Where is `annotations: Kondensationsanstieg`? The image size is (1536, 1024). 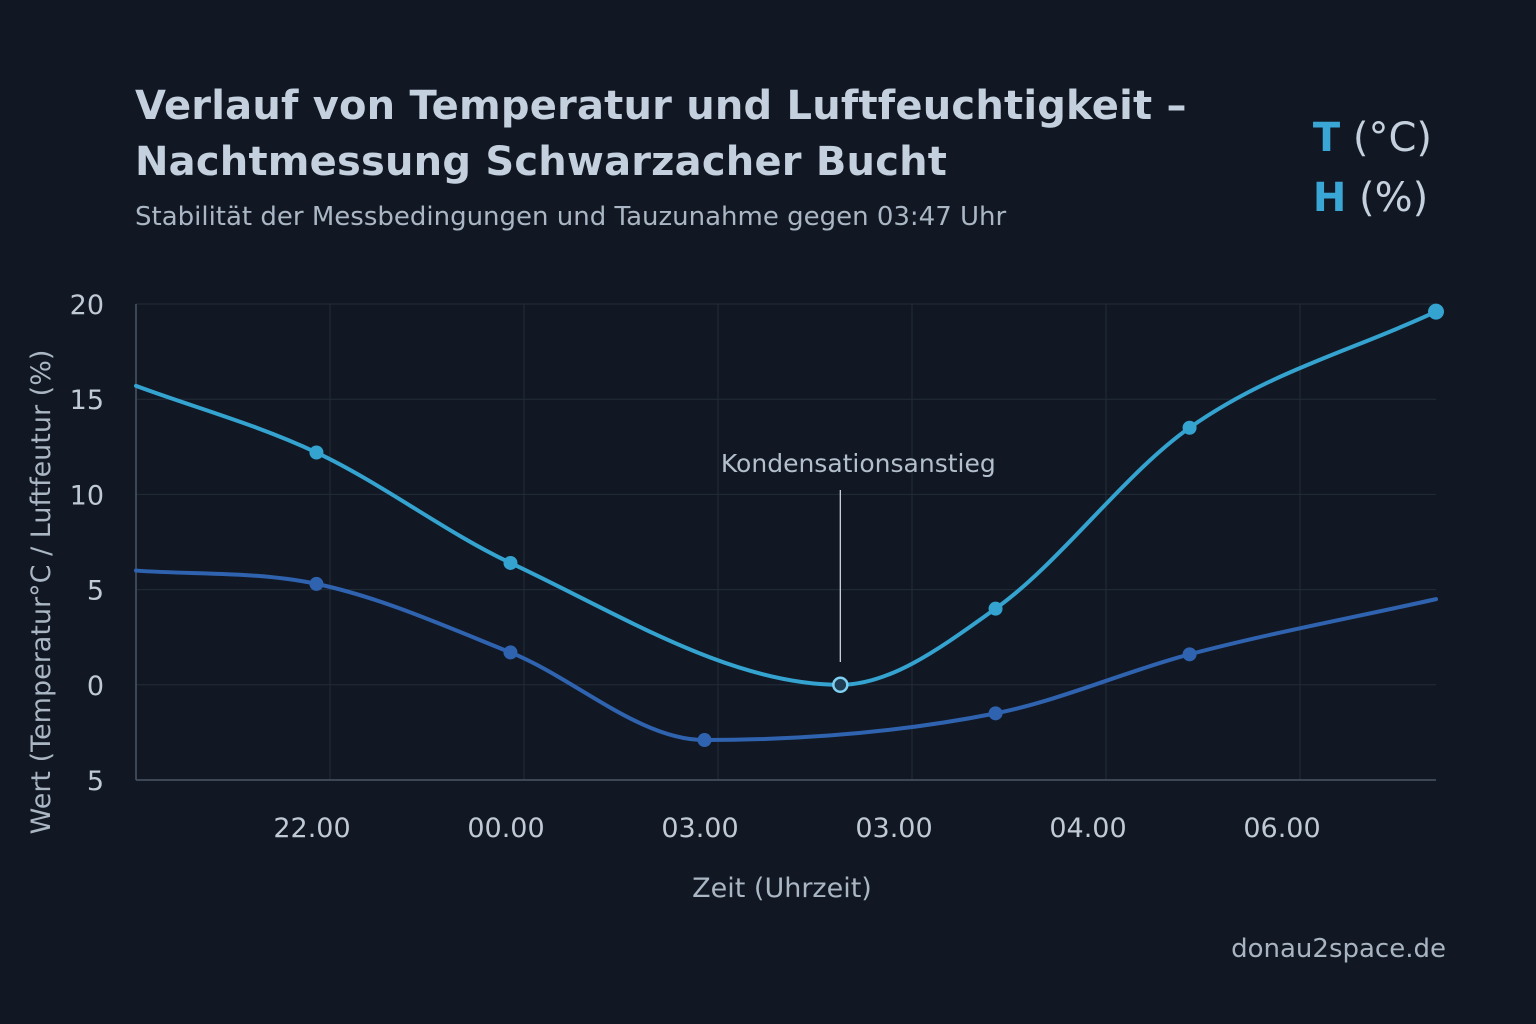
annotations: Kondensationsanstieg is located at coordinates (858, 555).